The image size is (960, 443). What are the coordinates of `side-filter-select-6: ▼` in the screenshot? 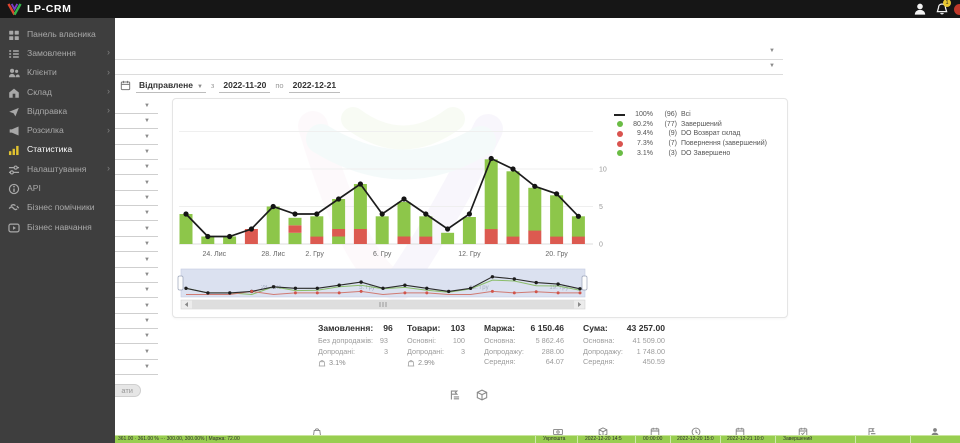 It's located at (136, 184).